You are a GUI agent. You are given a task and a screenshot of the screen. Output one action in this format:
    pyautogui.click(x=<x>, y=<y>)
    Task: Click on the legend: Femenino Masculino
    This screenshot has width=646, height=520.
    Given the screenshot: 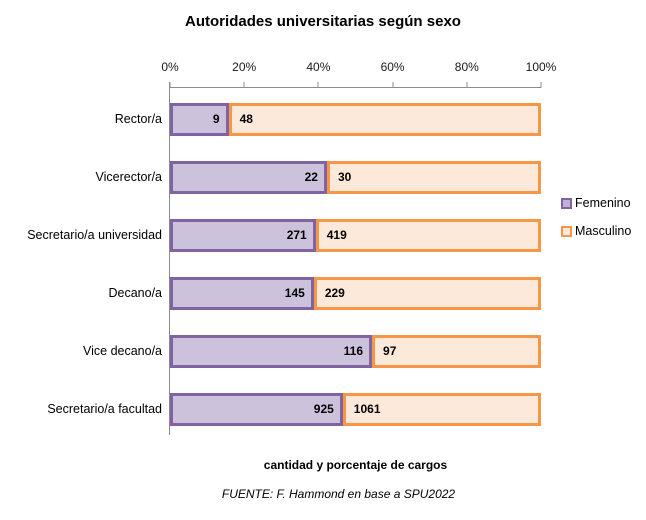 What is the action you would take?
    pyautogui.click(x=596, y=217)
    